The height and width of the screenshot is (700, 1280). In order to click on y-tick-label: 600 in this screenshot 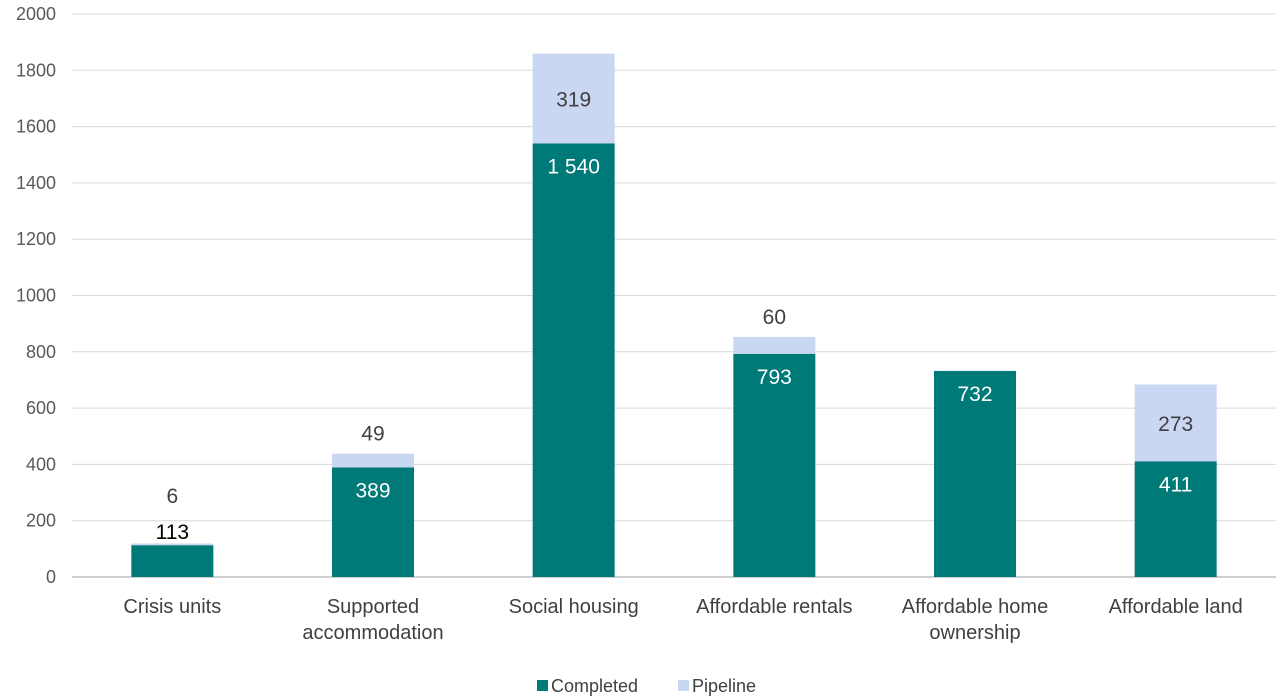, I will do `click(41, 408)`.